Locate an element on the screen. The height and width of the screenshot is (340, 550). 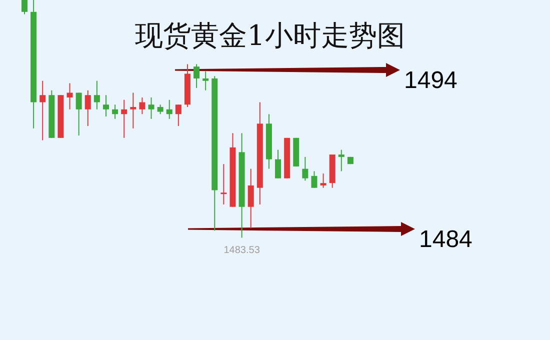
text: 1484 is located at coordinates (445, 239).